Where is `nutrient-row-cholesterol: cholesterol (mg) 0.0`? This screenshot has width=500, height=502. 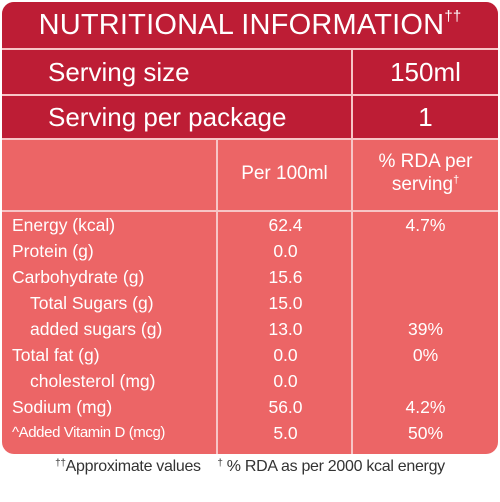 nutrient-row-cholesterol: cholesterol (mg) 0.0 is located at coordinates (250, 381).